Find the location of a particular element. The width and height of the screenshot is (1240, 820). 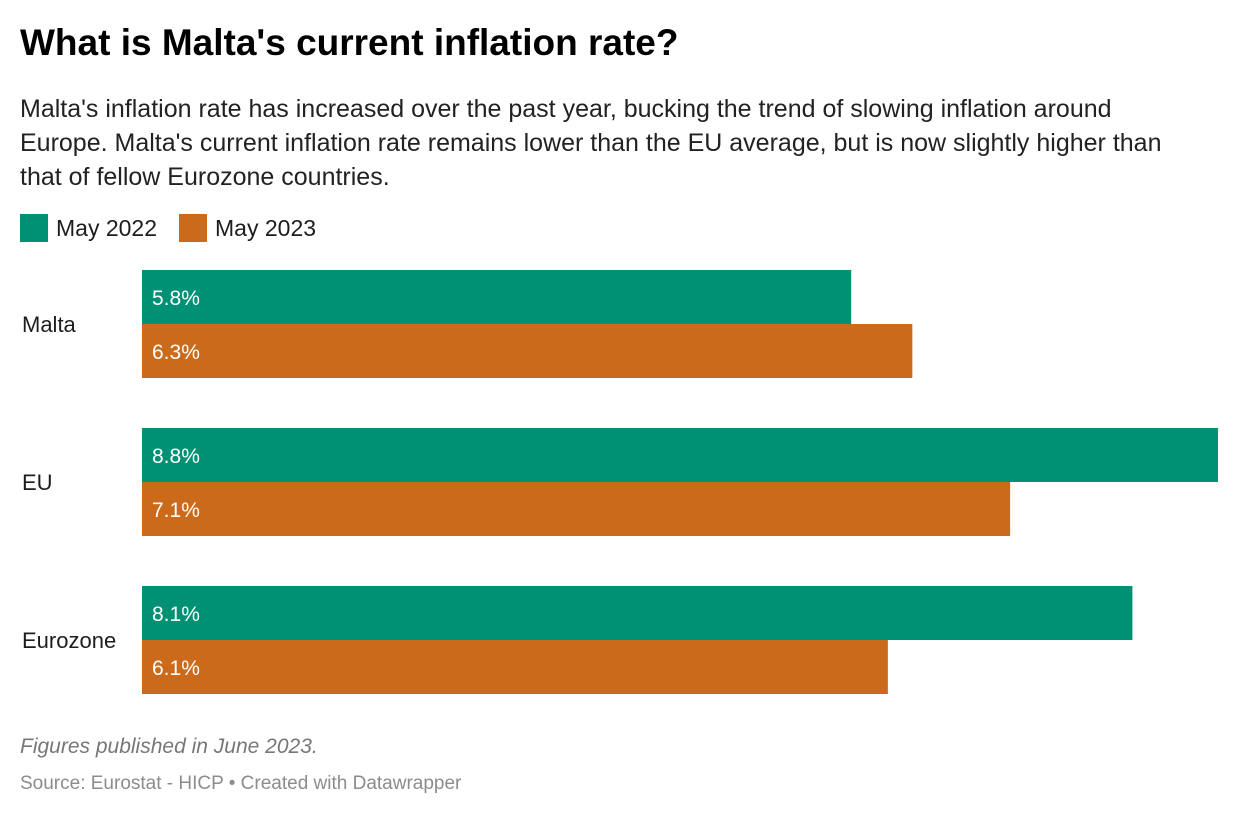

legend-item-may-2023: May 2023 is located at coordinates (247, 228).